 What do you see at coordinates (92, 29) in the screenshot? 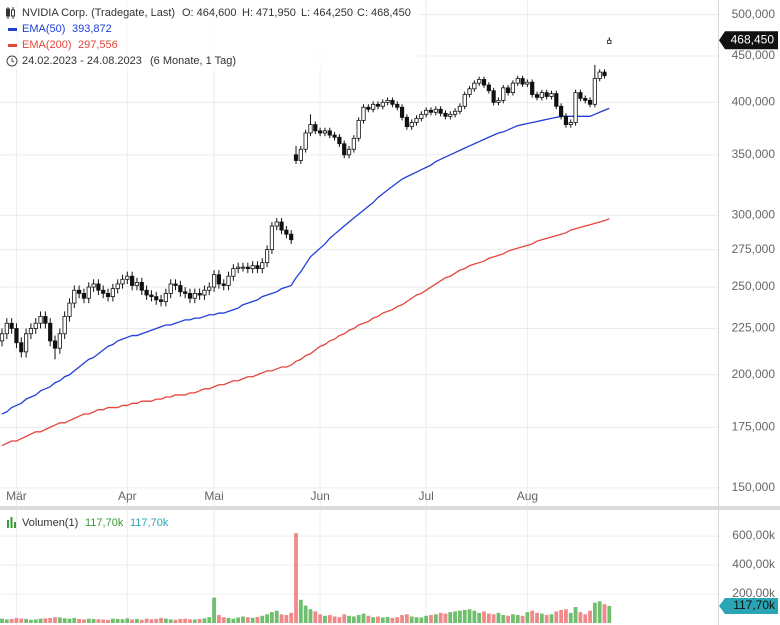
I see `legend-value: 393,872` at bounding box center [92, 29].